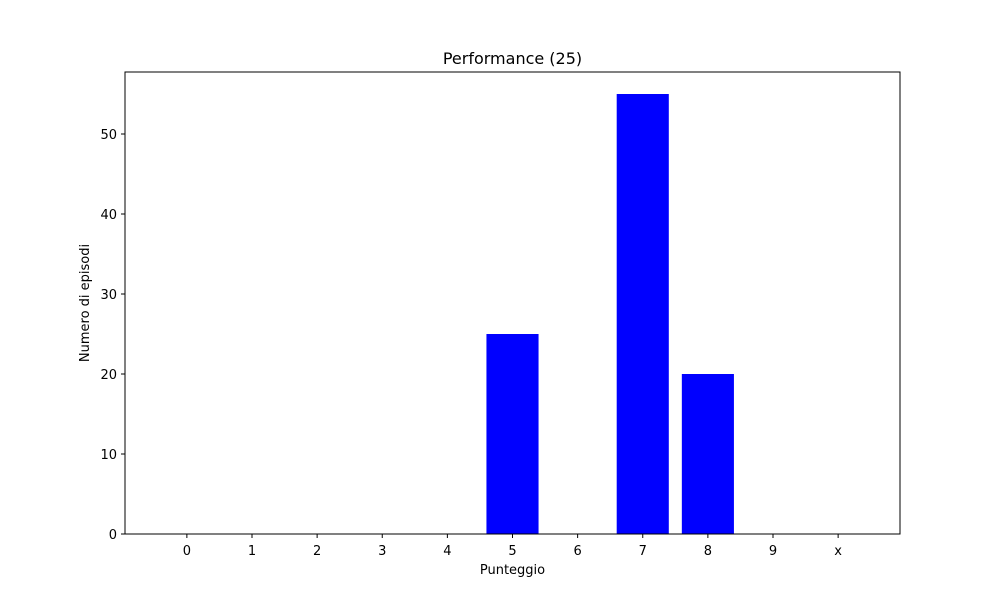  Describe the element at coordinates (838, 551) in the screenshot. I see `x-tick-label: x` at that location.